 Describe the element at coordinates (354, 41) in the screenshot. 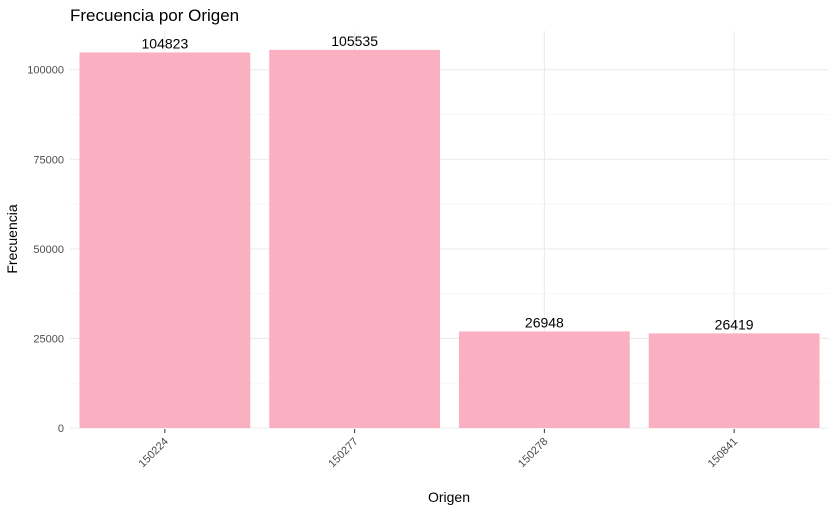

I see `data-label: 105535` at that location.